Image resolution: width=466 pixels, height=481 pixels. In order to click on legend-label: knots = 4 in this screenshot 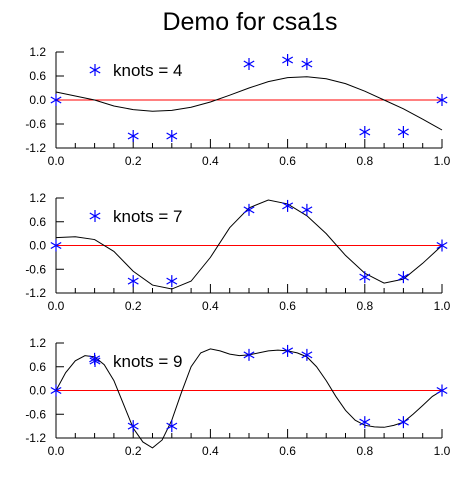, I will do `click(147, 70)`.